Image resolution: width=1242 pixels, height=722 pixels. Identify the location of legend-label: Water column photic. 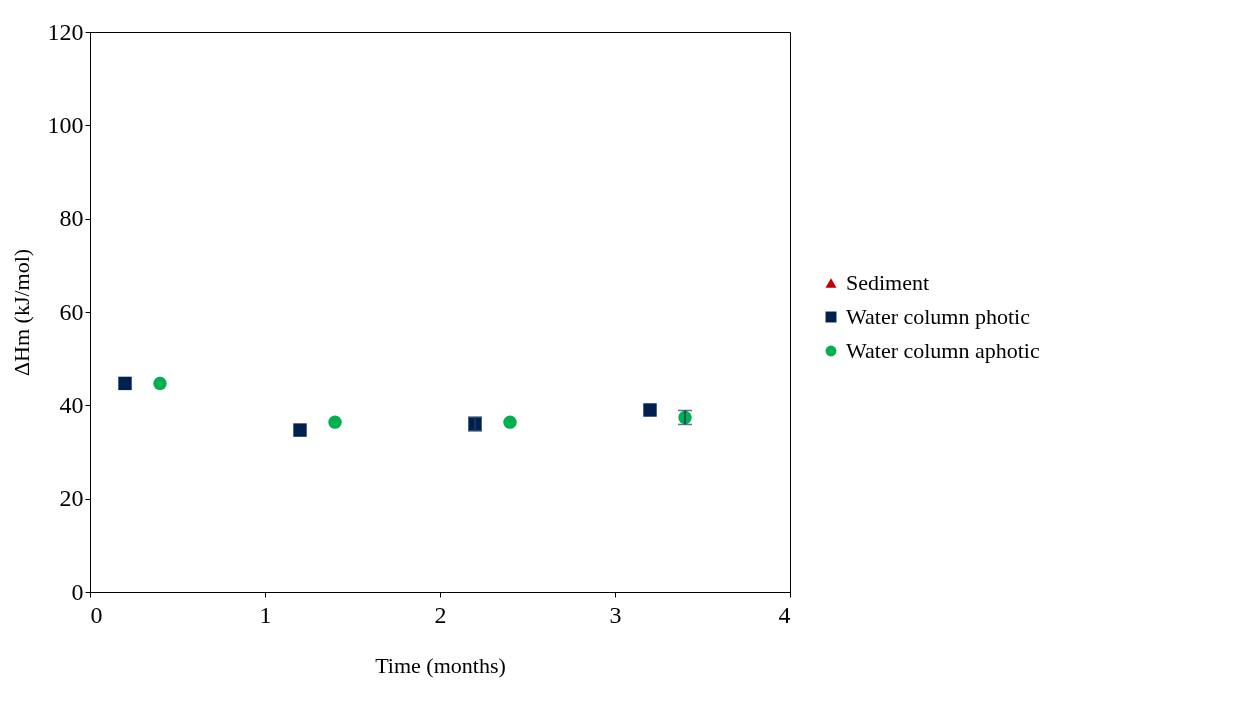
(938, 316).